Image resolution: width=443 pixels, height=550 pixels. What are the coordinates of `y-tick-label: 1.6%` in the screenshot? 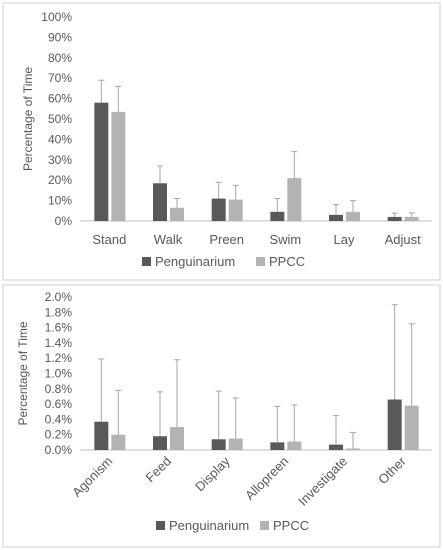 It's located at (59, 328).